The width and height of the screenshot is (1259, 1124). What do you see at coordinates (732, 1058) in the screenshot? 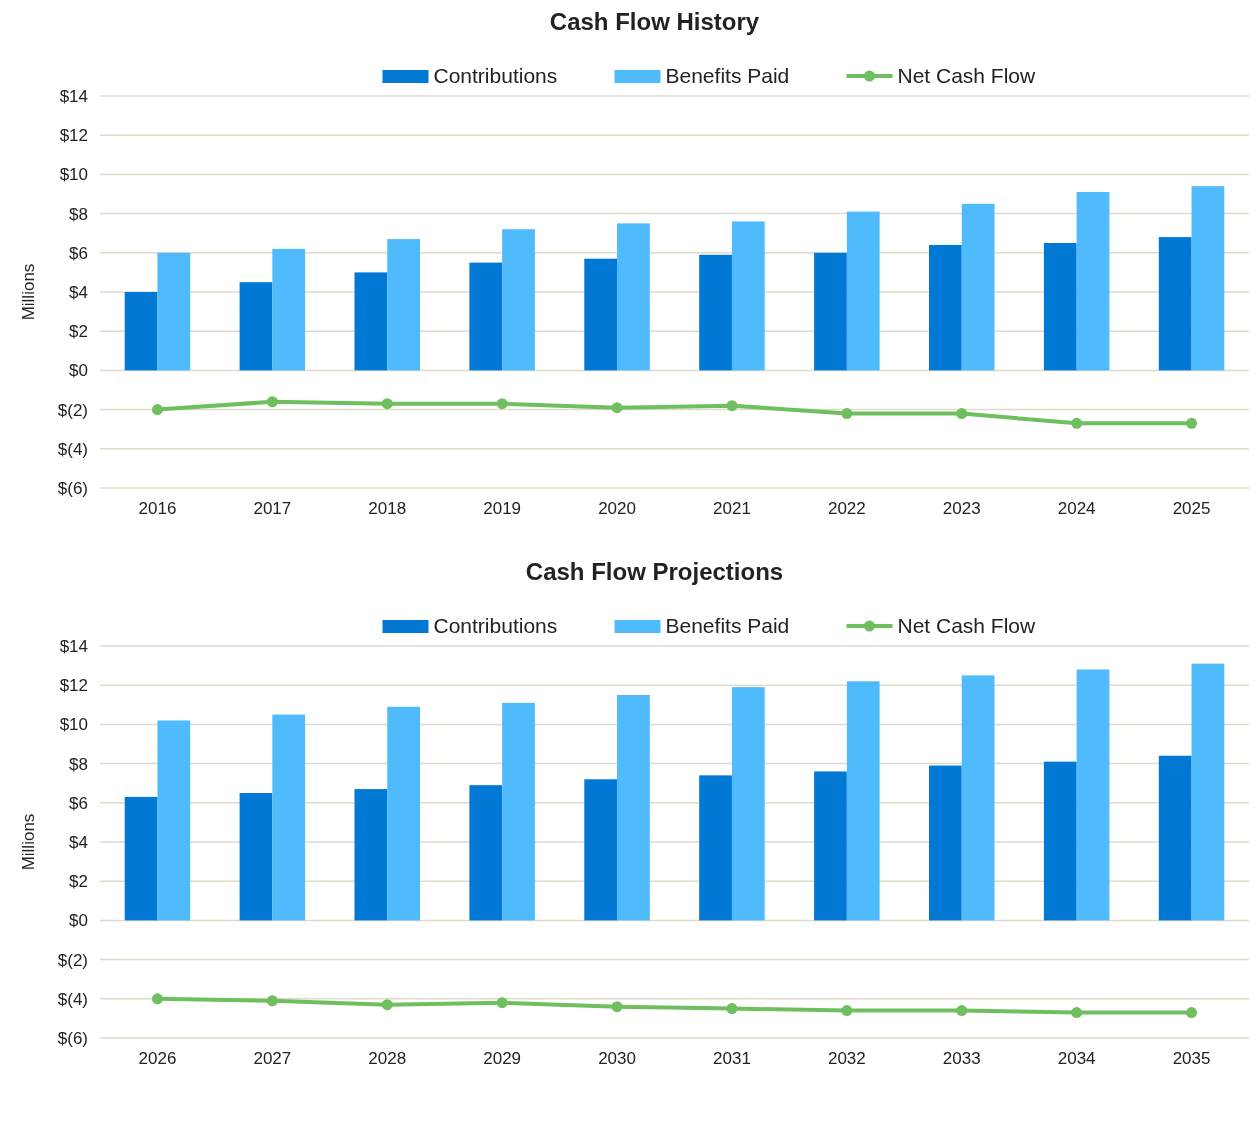
I see `x-tick-label: 2031` at bounding box center [732, 1058].